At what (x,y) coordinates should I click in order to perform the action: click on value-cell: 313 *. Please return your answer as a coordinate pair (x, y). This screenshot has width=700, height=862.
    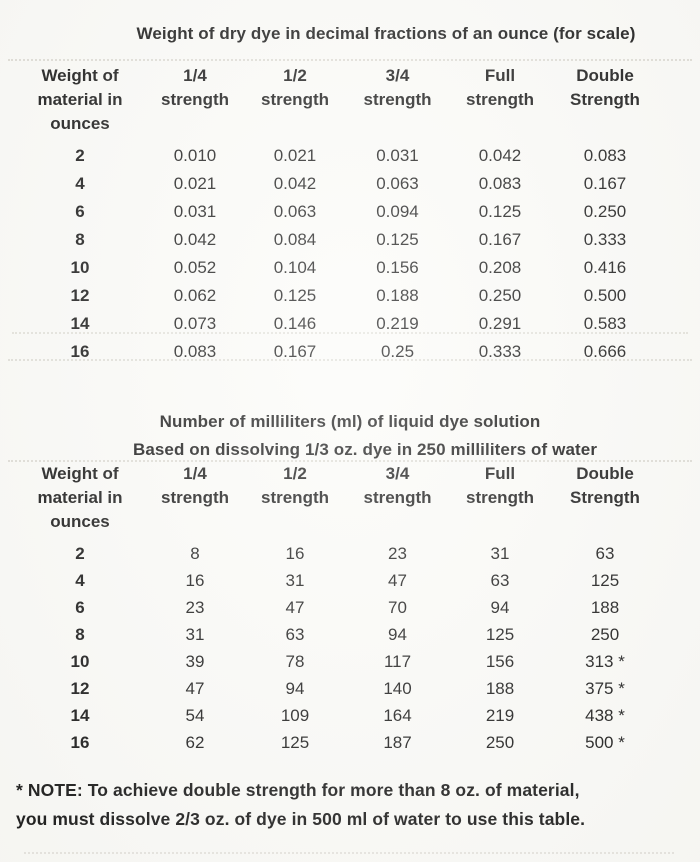
    Looking at the image, I should click on (605, 661).